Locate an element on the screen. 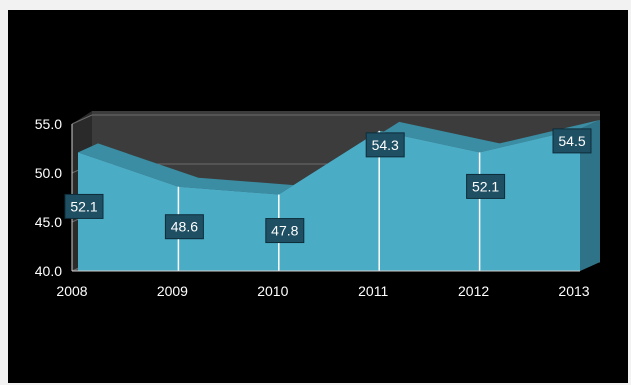  x-tick-label: 2010 is located at coordinates (272, 291).